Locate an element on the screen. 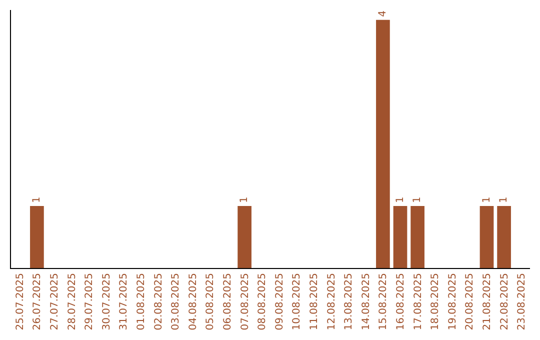 The width and height of the screenshot is (540, 340). data-label: 4 is located at coordinates (382, 13).